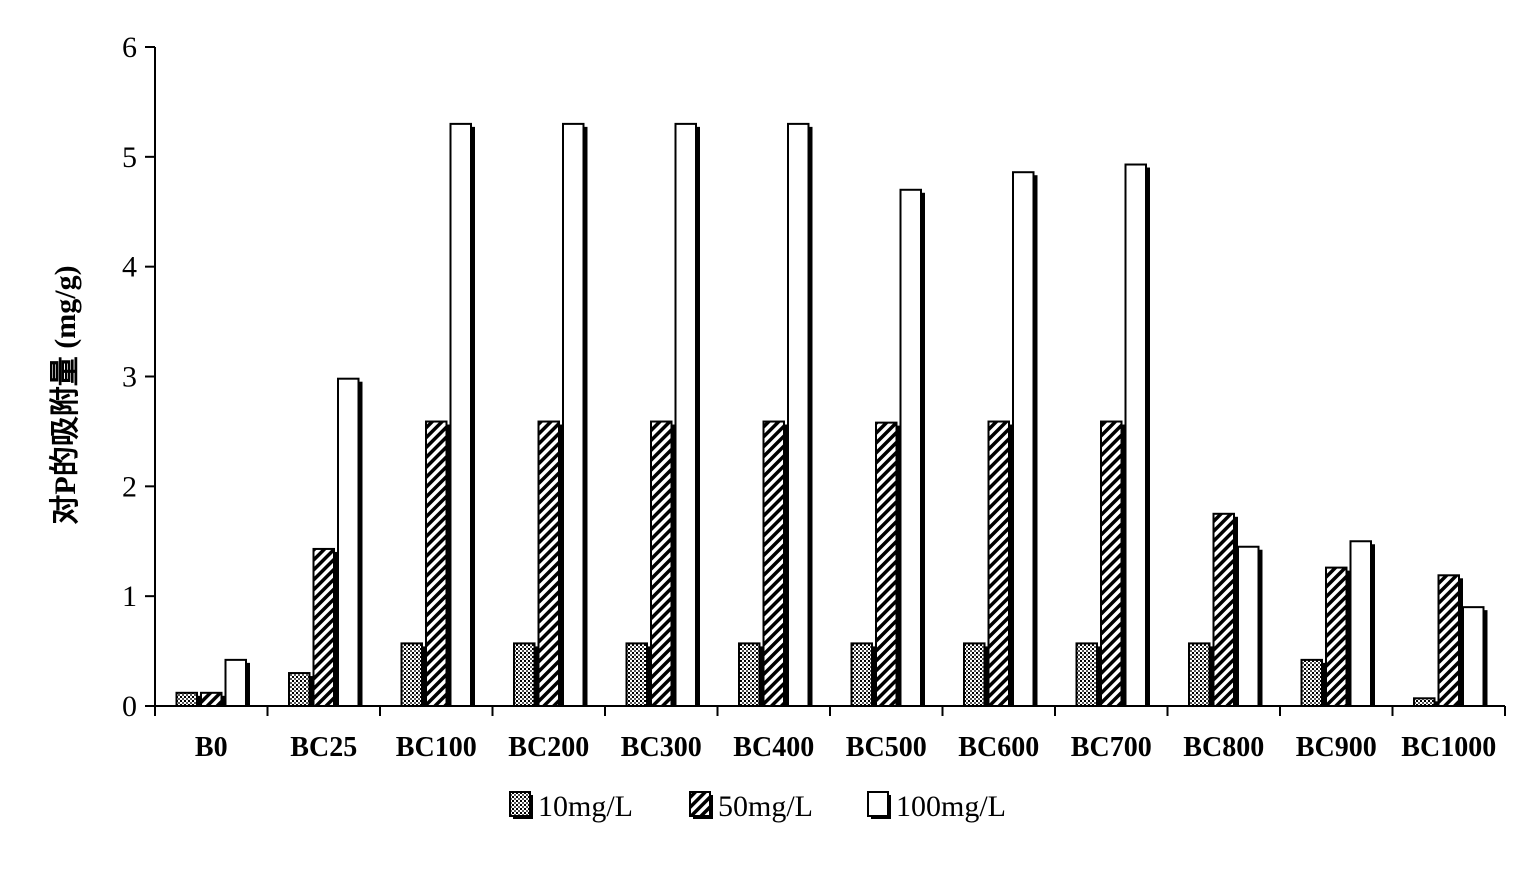 The width and height of the screenshot is (1531, 872). Describe the element at coordinates (129, 486) in the screenshot. I see `y-tick-label: 2` at that location.